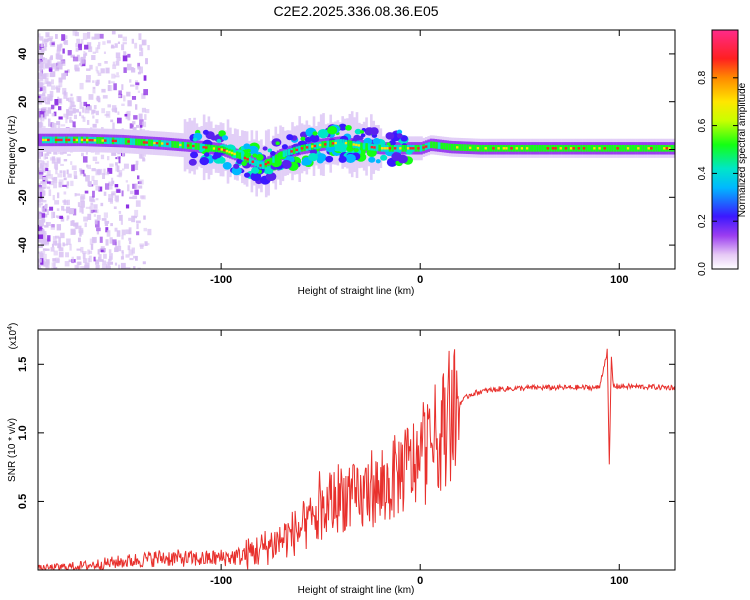 The width and height of the screenshot is (750, 600). What do you see at coordinates (12, 150) in the screenshot?
I see `spectrogram-y-axis-label: Frequency (Hz)` at bounding box center [12, 150].